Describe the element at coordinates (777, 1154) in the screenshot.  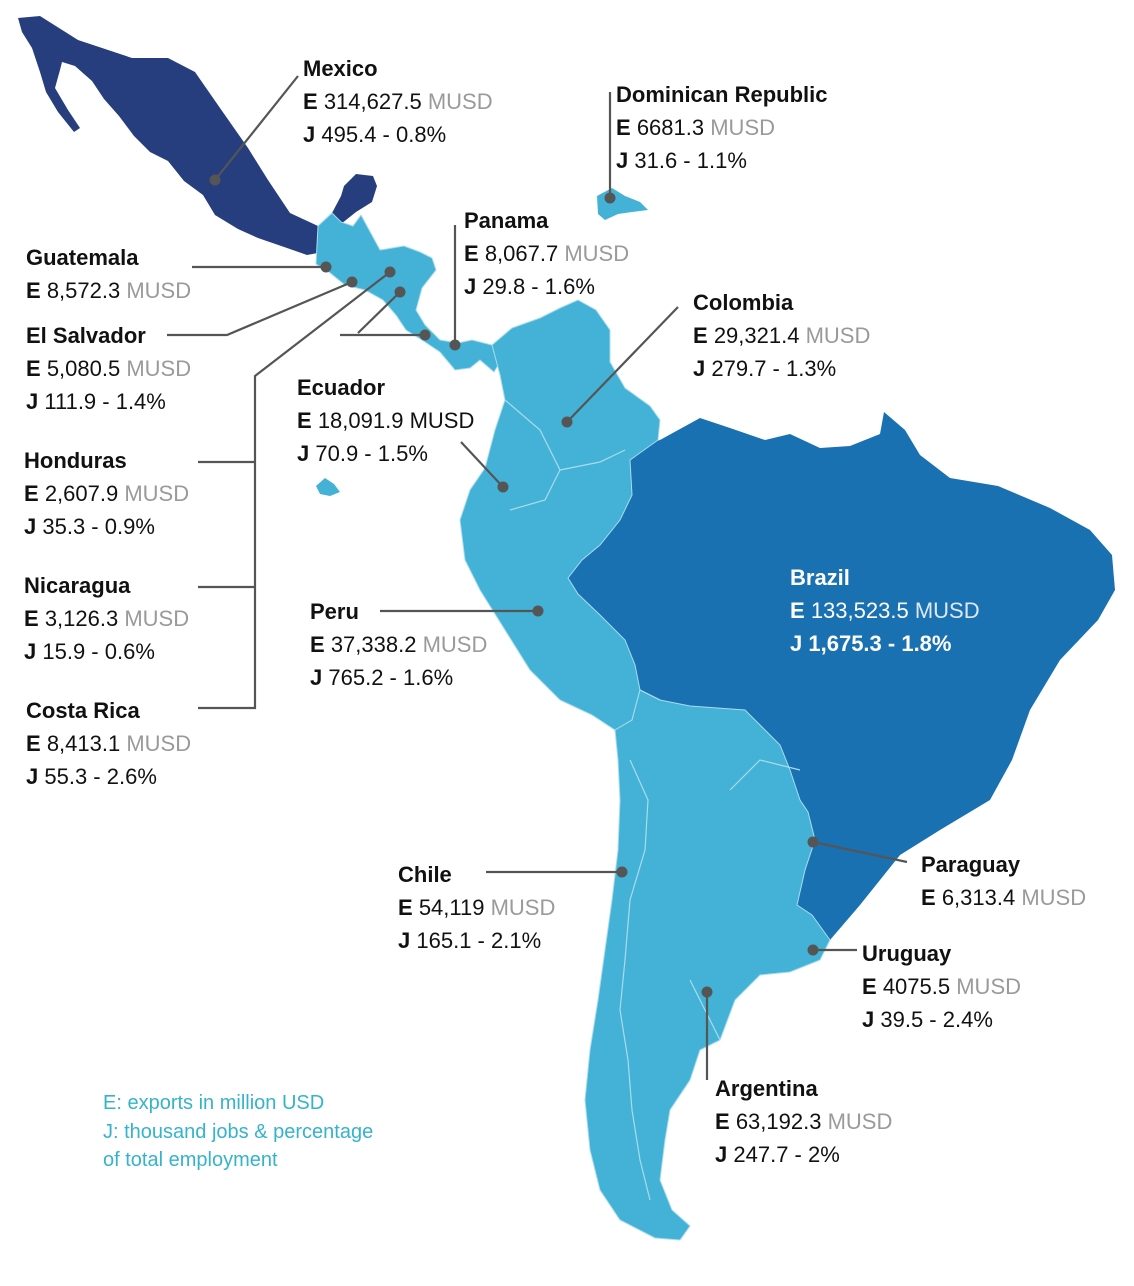
I see `jobs-line: J 247.7 - 2%` at that location.